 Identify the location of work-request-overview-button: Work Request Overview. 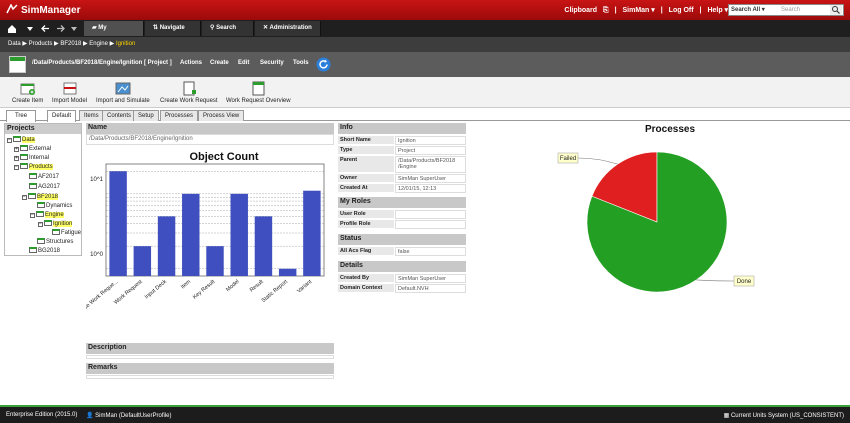
(258, 92).